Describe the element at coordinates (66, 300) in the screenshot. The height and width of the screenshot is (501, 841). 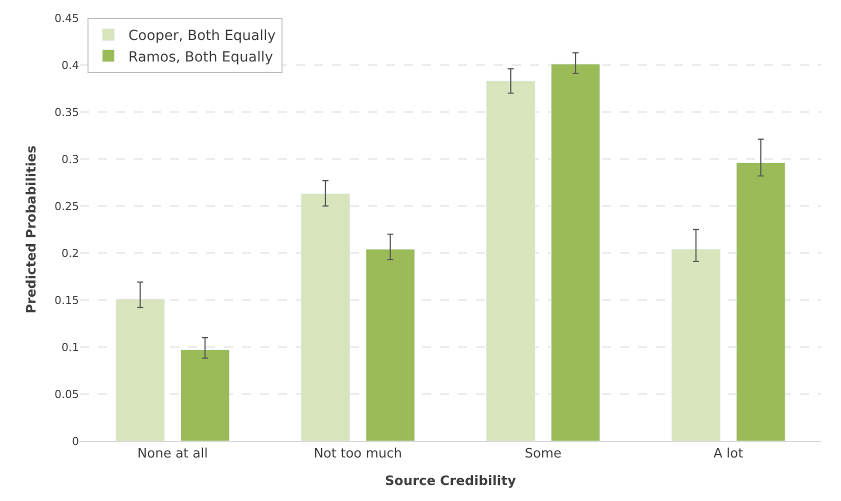
I see `y-tick-label: 0.15` at that location.